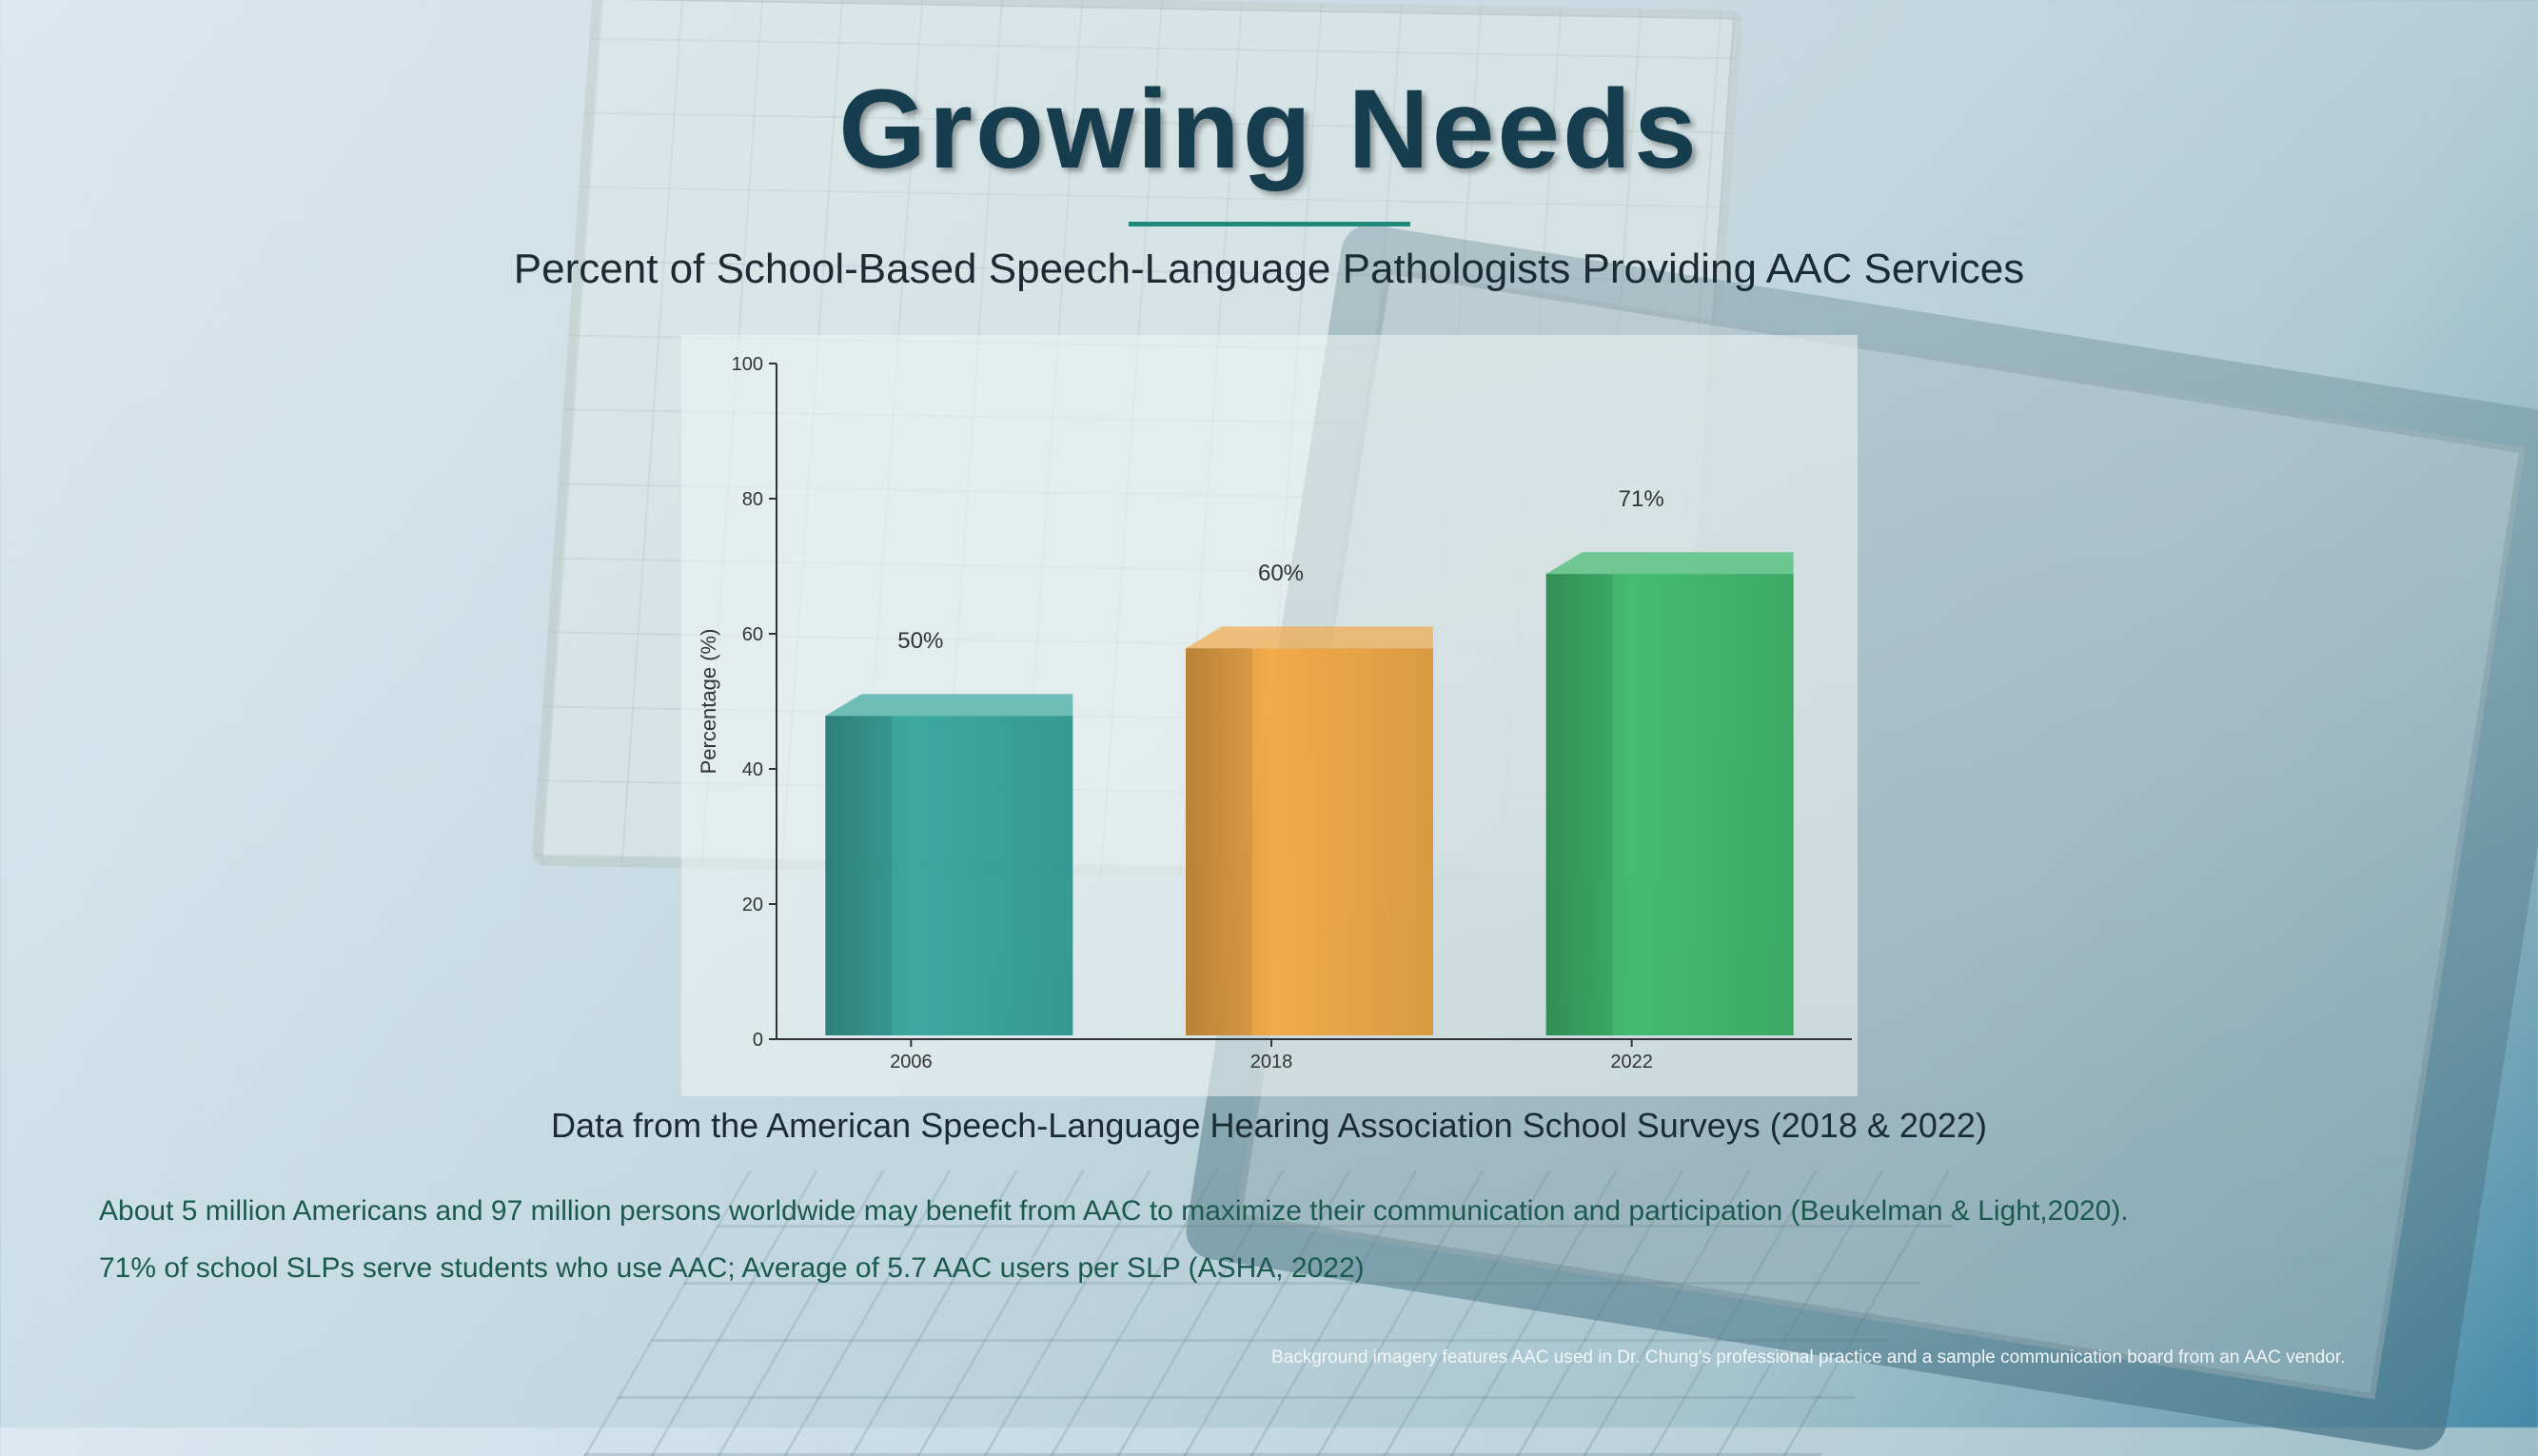 The height and width of the screenshot is (1456, 2538). I want to click on y-tick-label: 40, so click(752, 769).